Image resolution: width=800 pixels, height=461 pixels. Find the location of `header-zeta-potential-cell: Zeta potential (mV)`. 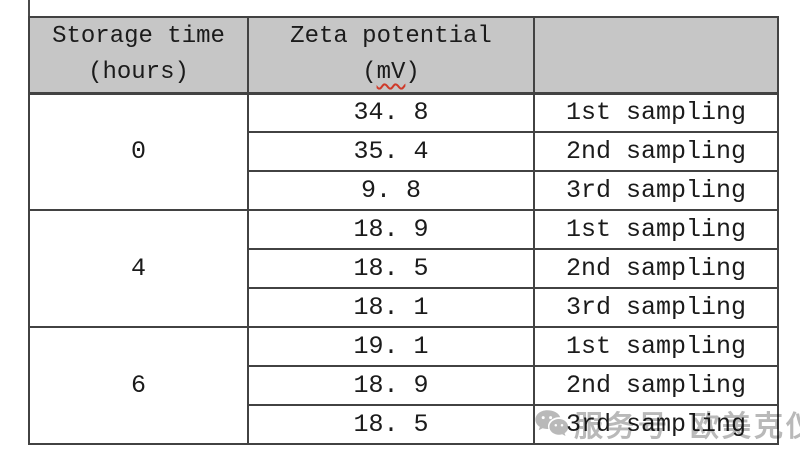

header-zeta-potential-cell: Zeta potential (mV) is located at coordinates (391, 55).